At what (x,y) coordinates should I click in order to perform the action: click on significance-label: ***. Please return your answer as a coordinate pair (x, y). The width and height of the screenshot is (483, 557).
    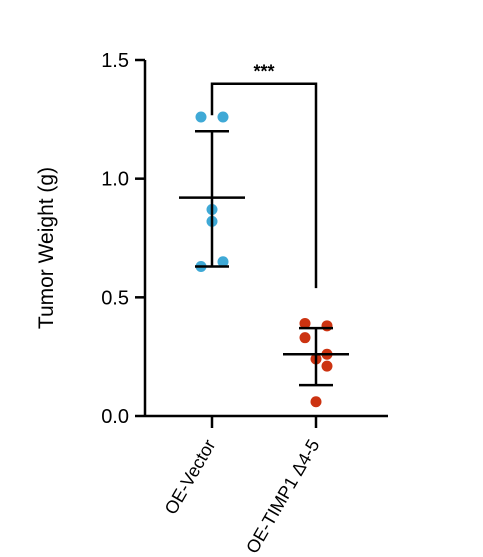
    Looking at the image, I should click on (263, 72).